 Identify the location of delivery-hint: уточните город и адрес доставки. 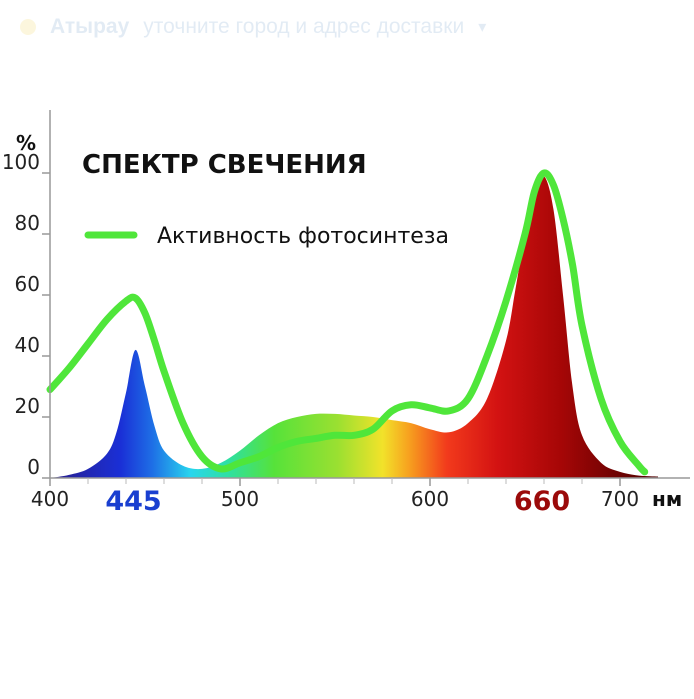
(304, 26).